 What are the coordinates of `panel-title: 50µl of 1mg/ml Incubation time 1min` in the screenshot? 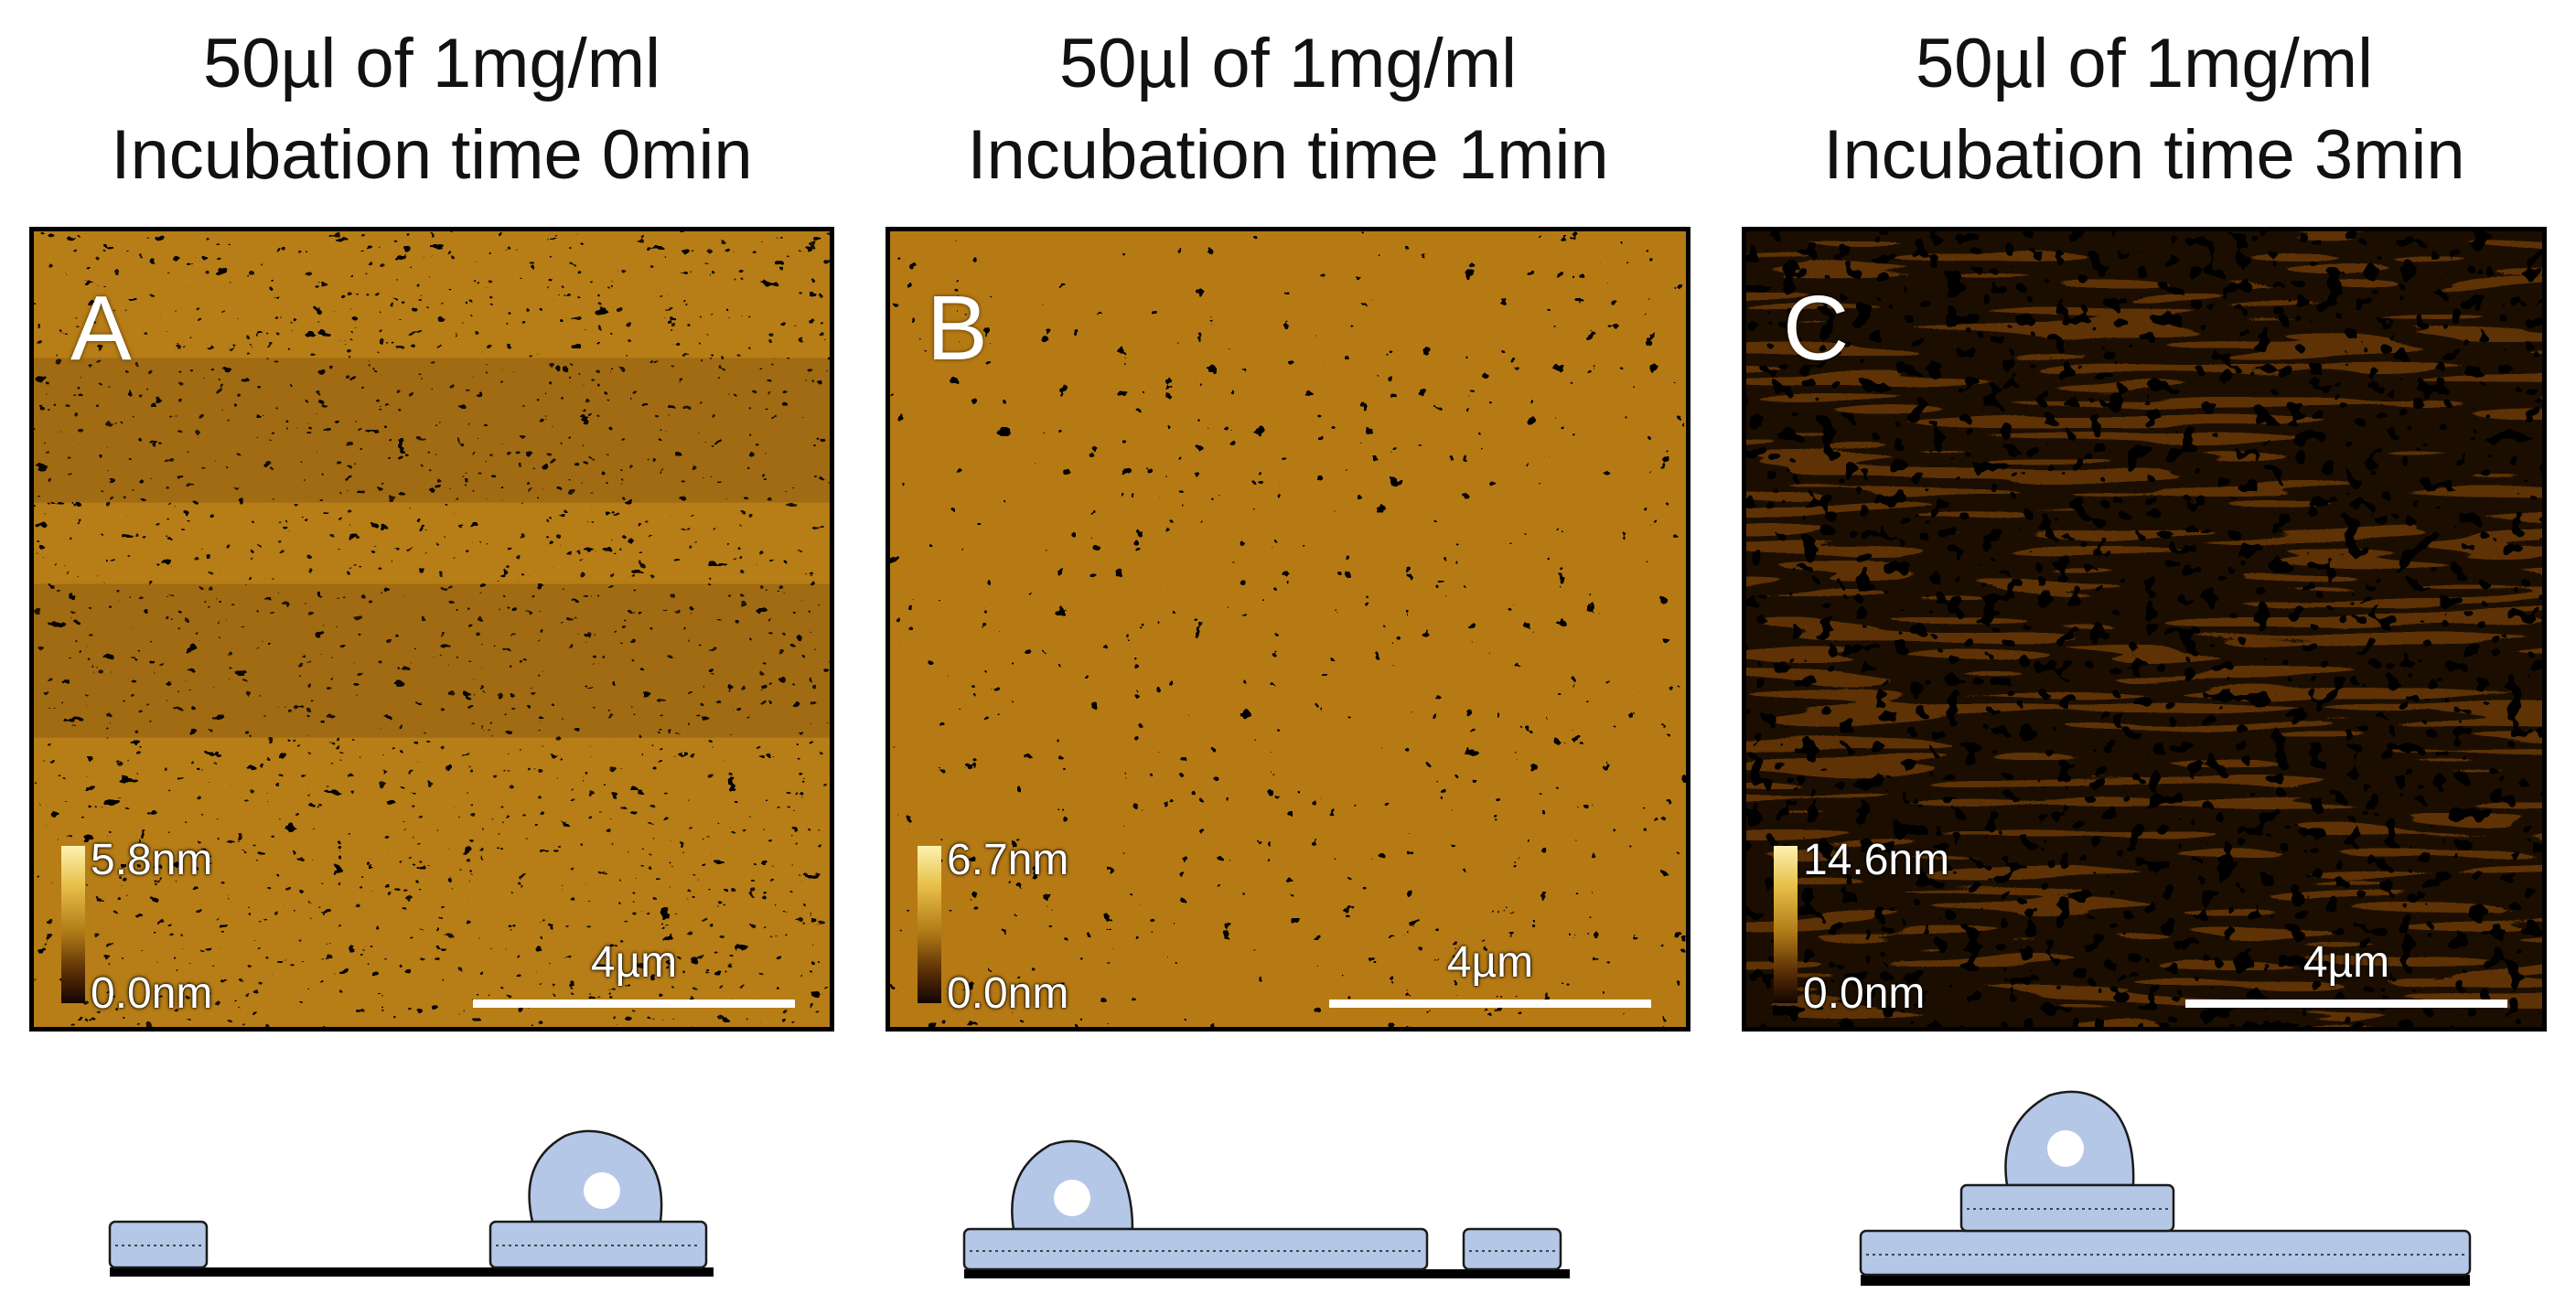 It's located at (1288, 109).